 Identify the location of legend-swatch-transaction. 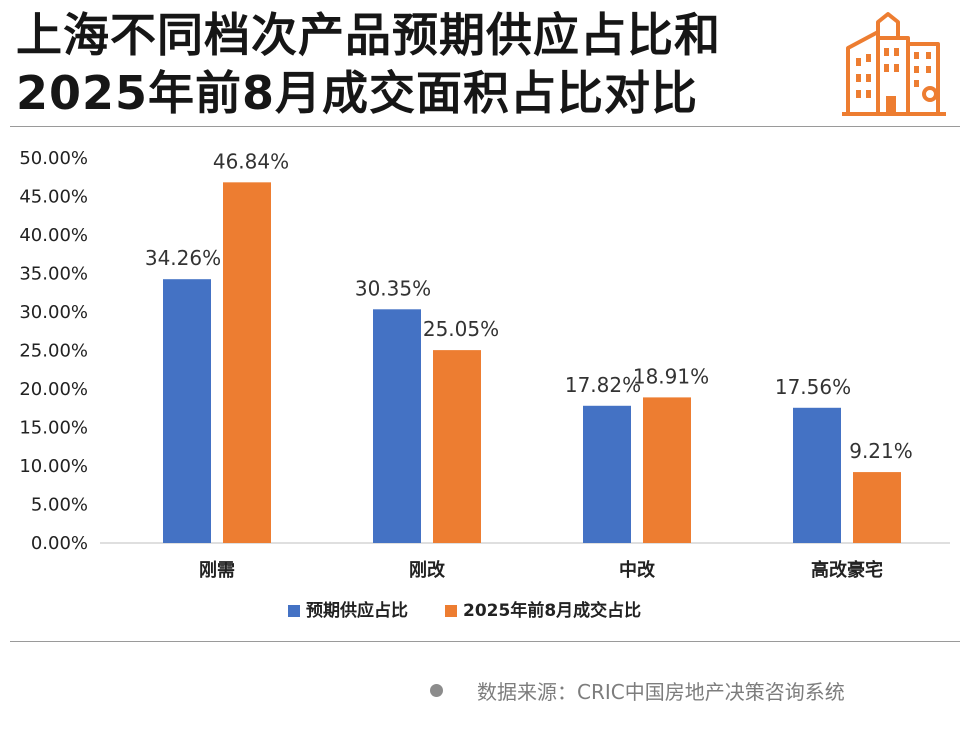
(451, 611).